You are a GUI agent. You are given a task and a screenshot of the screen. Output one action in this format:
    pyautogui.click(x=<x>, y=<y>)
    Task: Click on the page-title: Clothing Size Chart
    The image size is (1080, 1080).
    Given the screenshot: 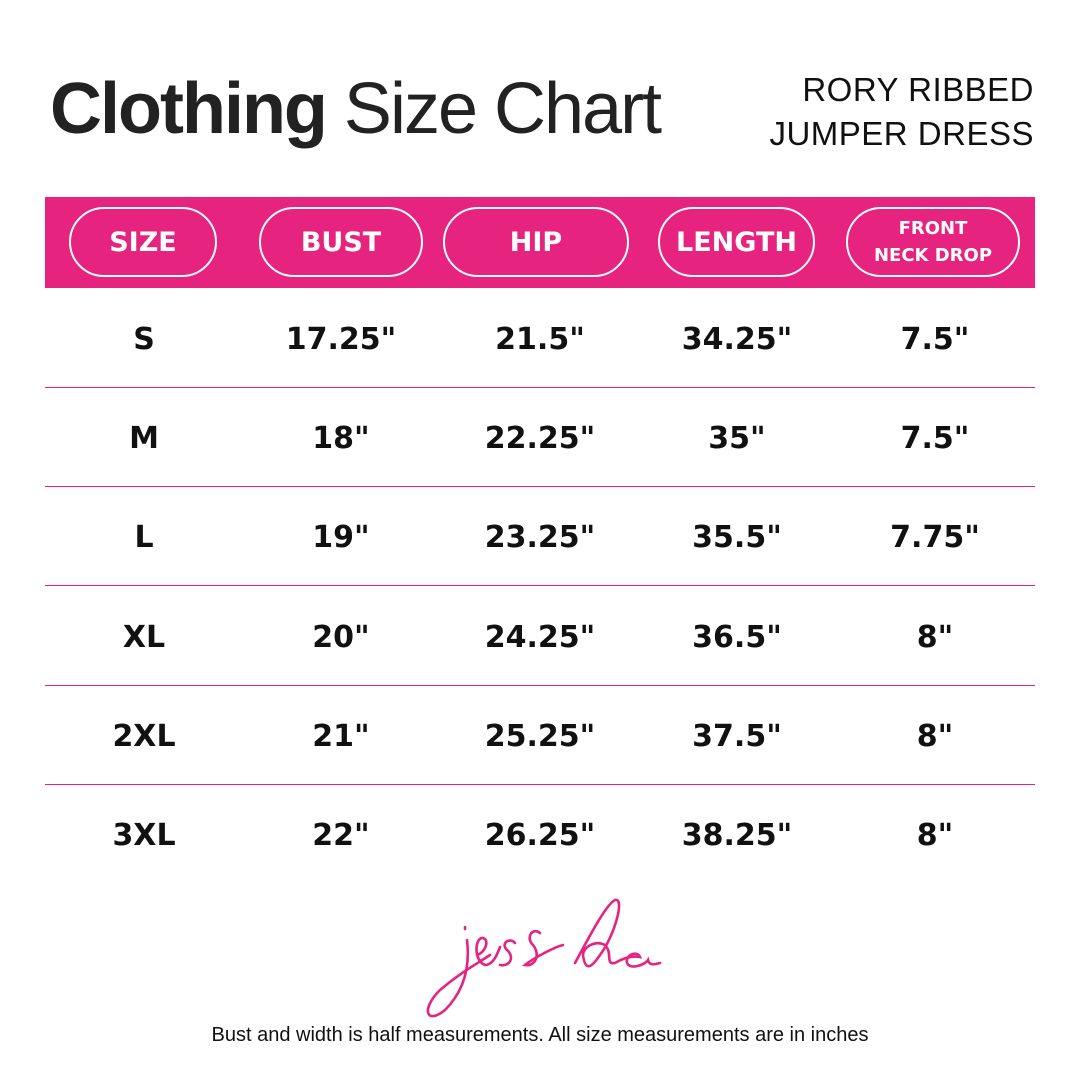 What is the action you would take?
    pyautogui.click(x=356, y=109)
    